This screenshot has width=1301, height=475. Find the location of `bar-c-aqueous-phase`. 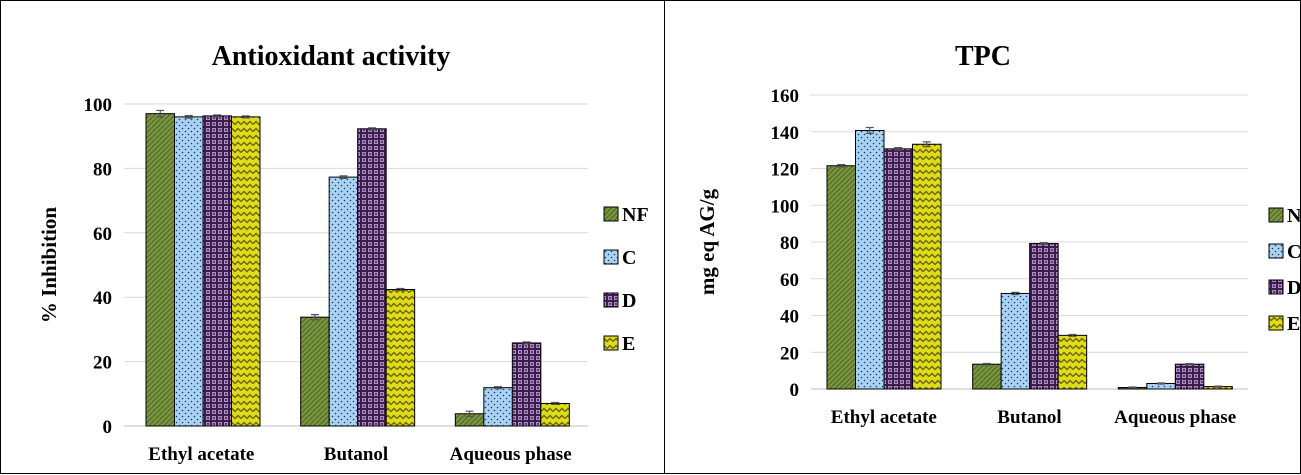

bar-c-aqueous-phase is located at coordinates (498, 407).